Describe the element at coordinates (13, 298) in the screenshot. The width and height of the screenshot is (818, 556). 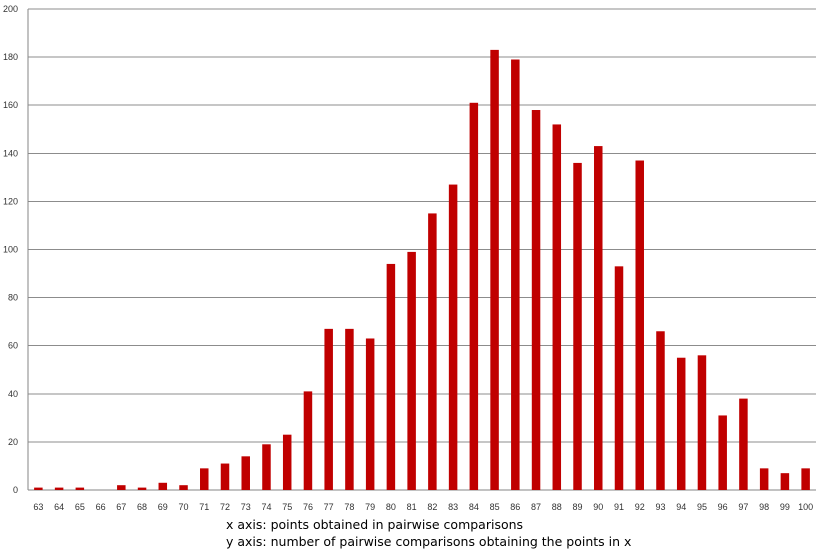
I see `y-tick-label: 80` at that location.